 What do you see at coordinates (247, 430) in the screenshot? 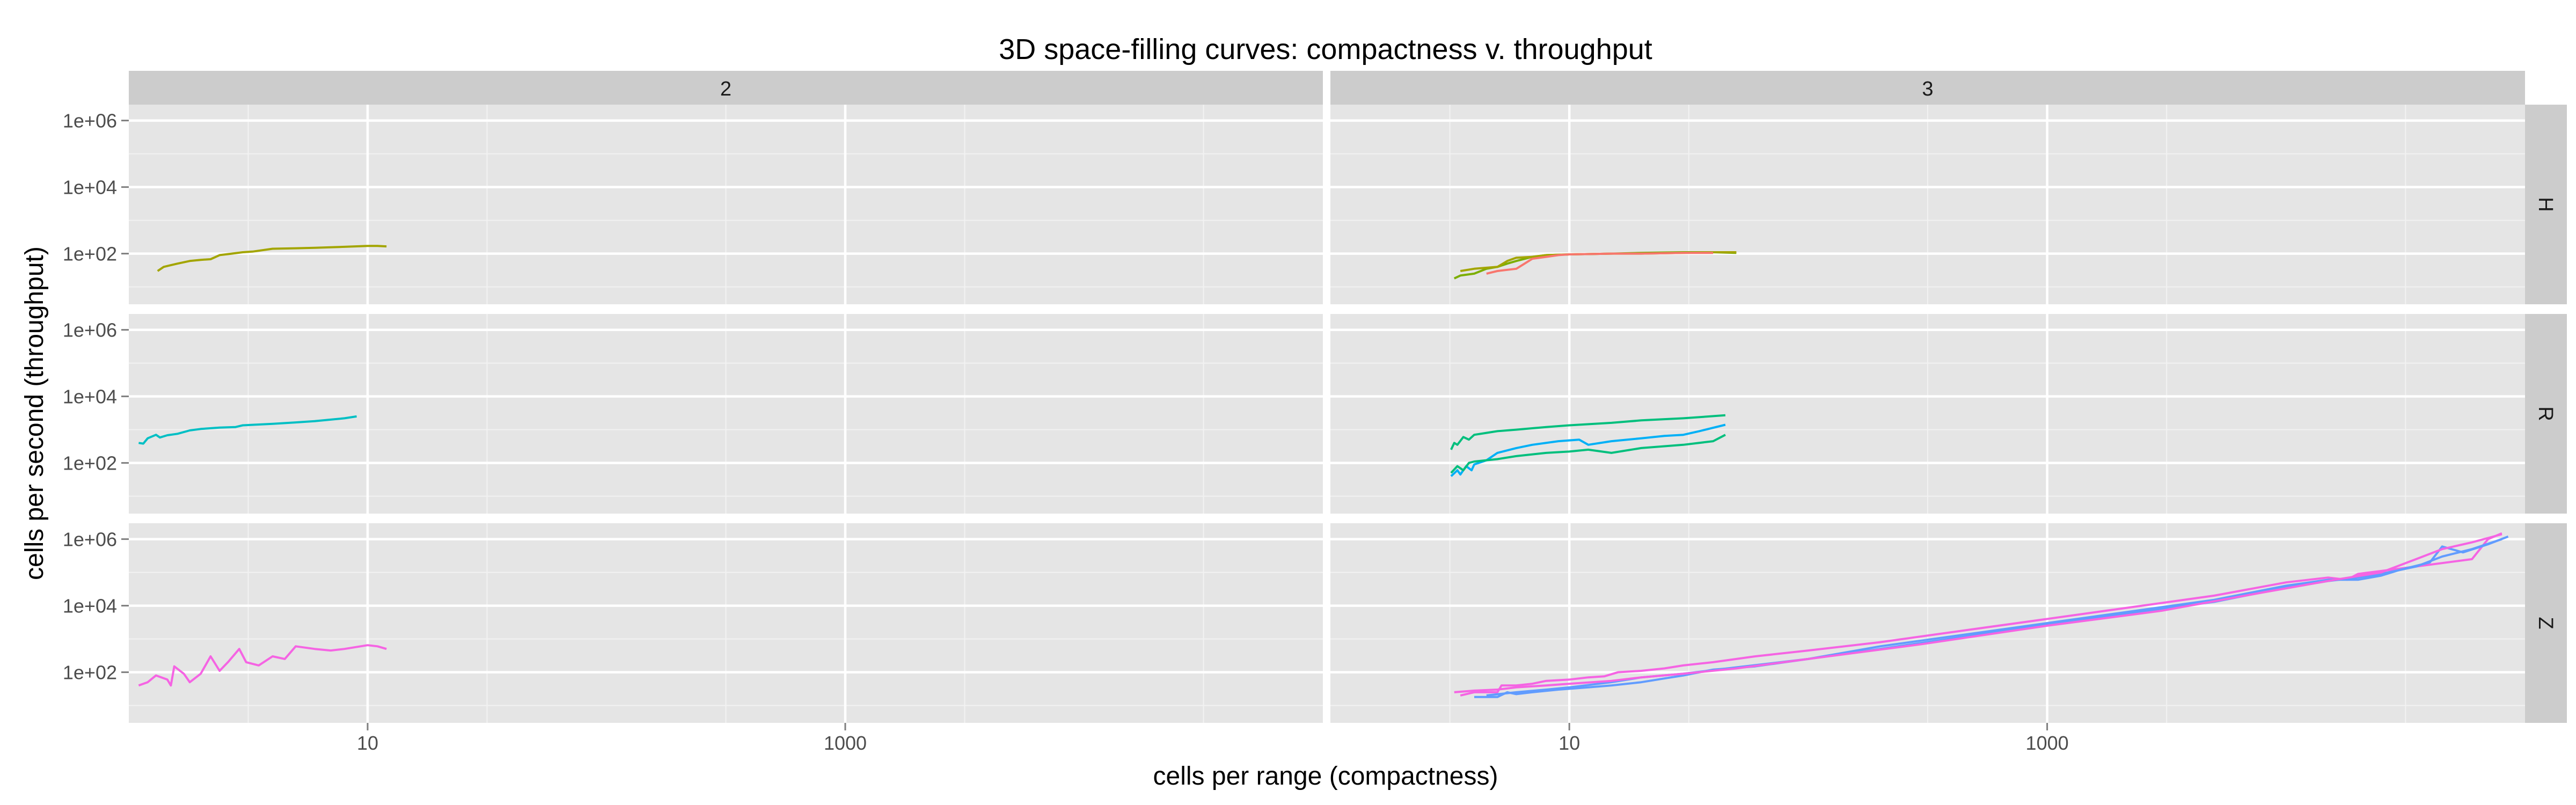
I see `series-line-2-R` at bounding box center [247, 430].